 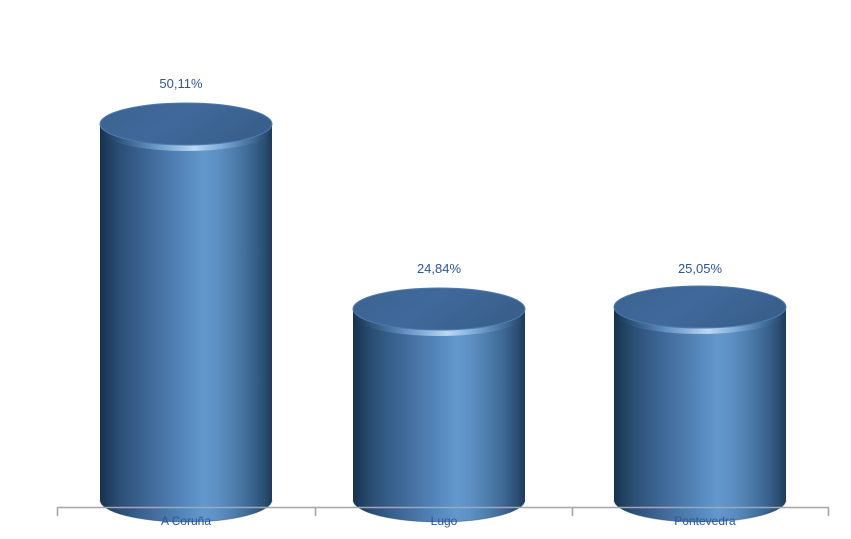 What do you see at coordinates (443, 511) in the screenshot?
I see `category-axis` at bounding box center [443, 511].